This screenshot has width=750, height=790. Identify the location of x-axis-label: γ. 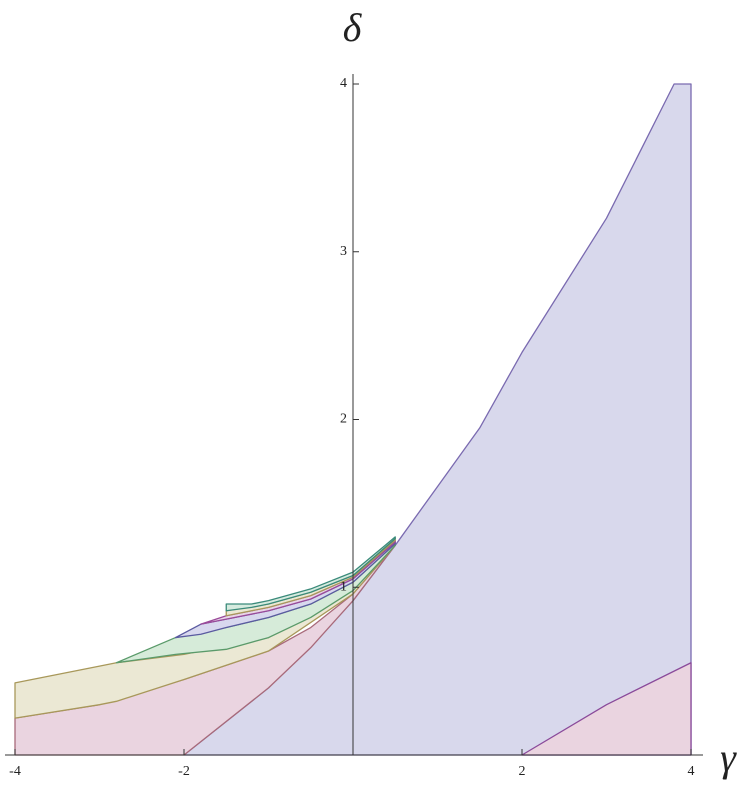
(728, 757).